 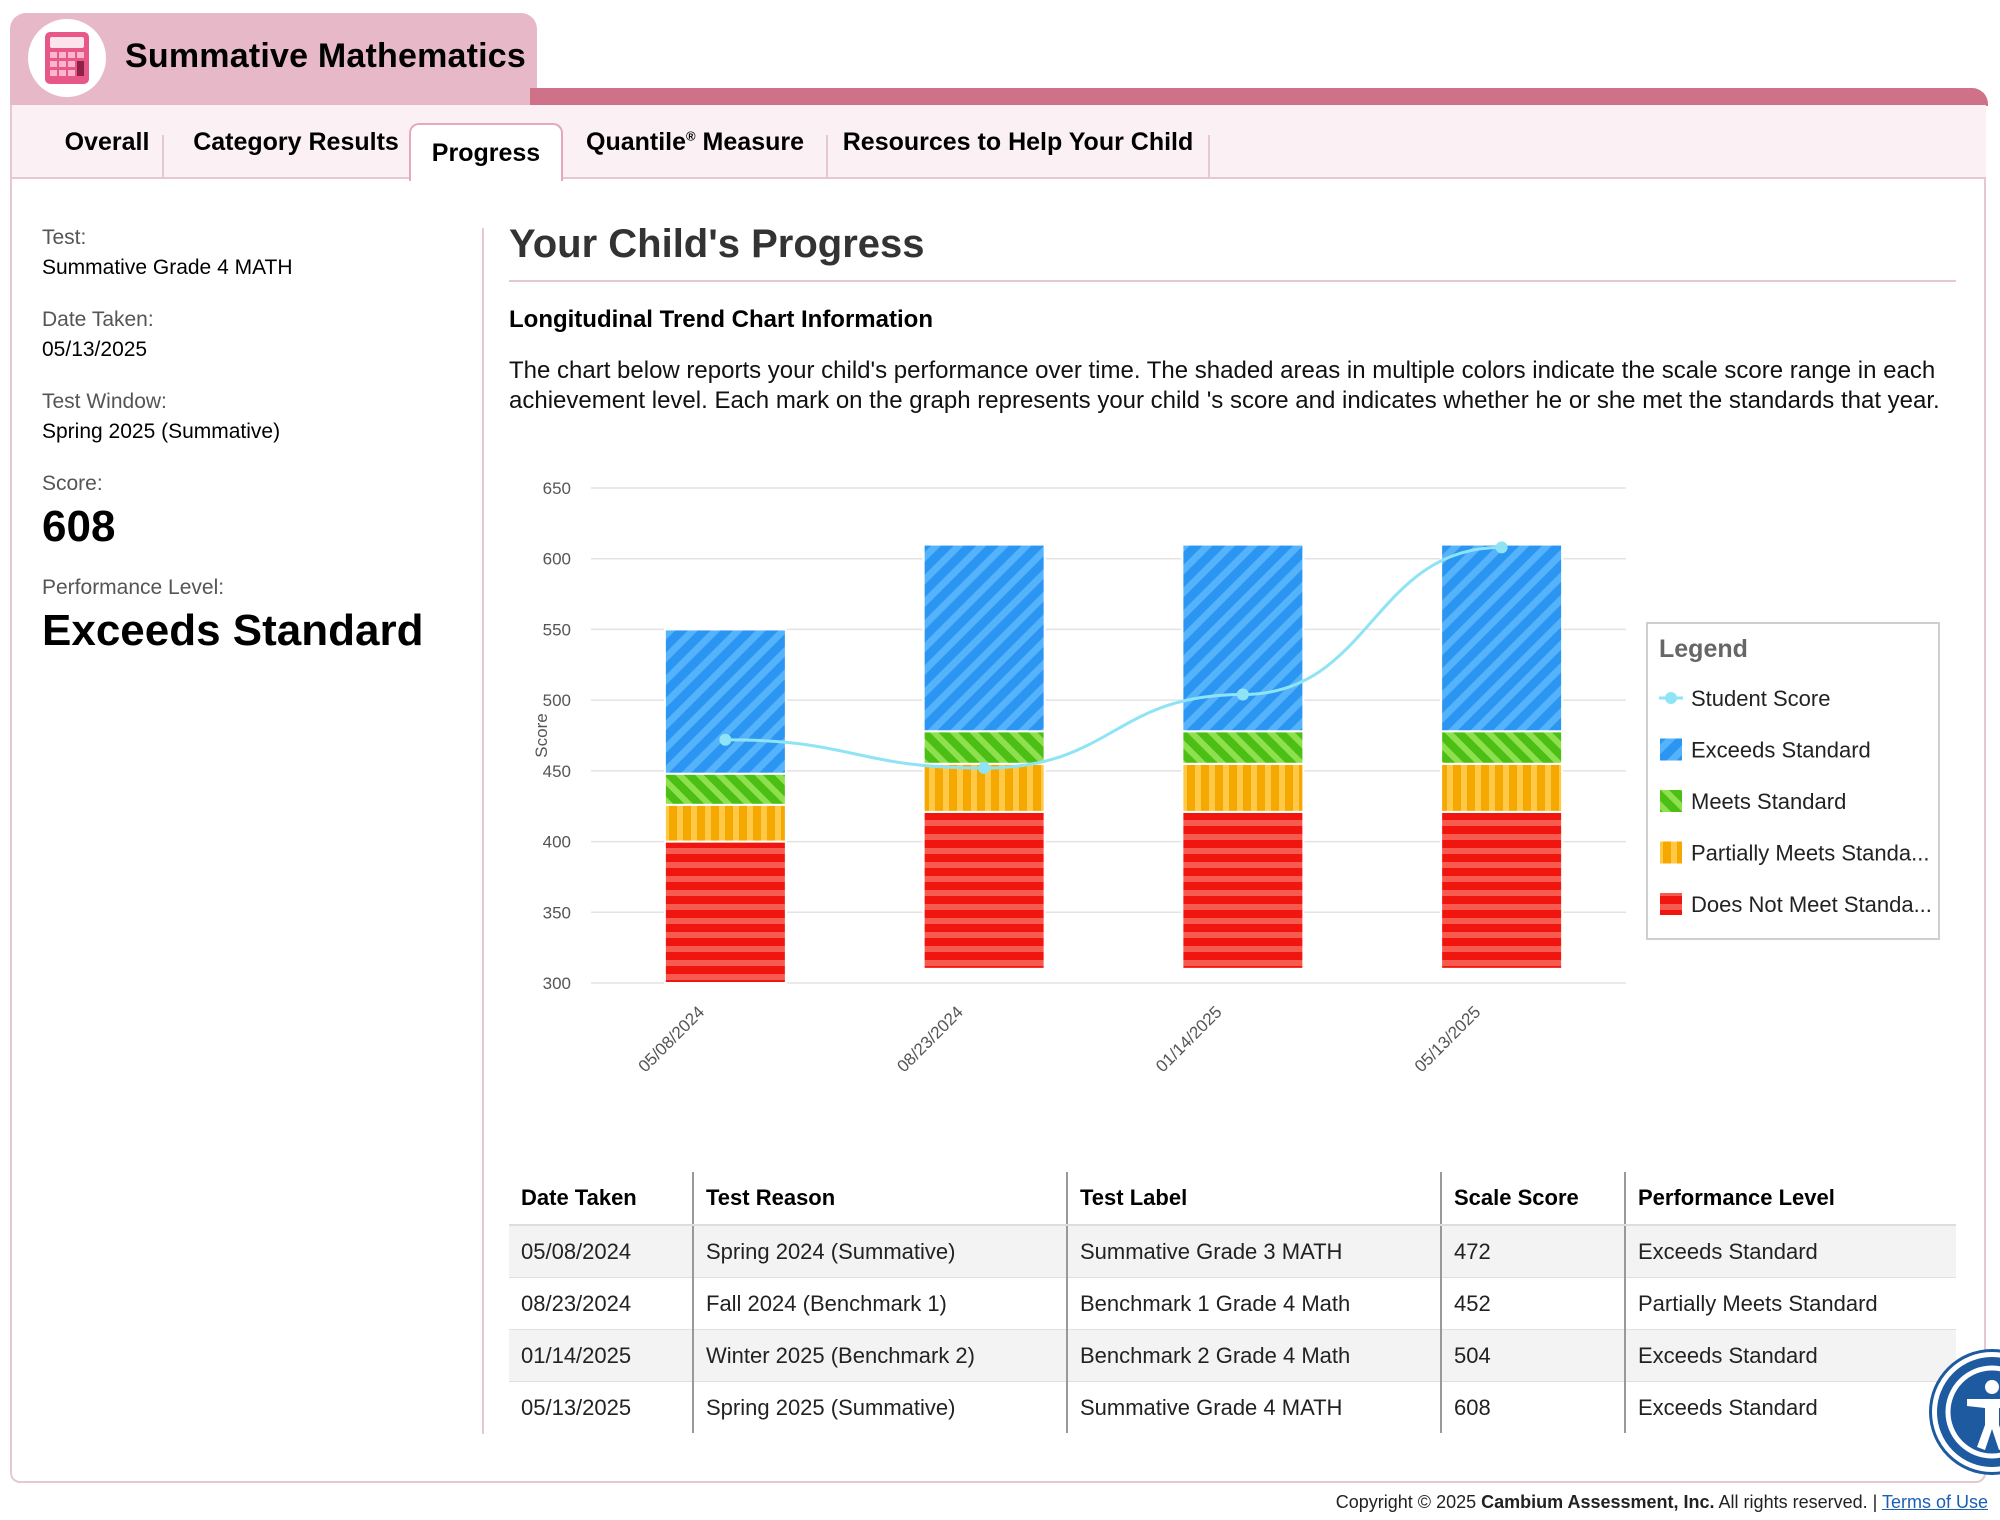 I want to click on legend-title: Legend, so click(x=1703, y=649).